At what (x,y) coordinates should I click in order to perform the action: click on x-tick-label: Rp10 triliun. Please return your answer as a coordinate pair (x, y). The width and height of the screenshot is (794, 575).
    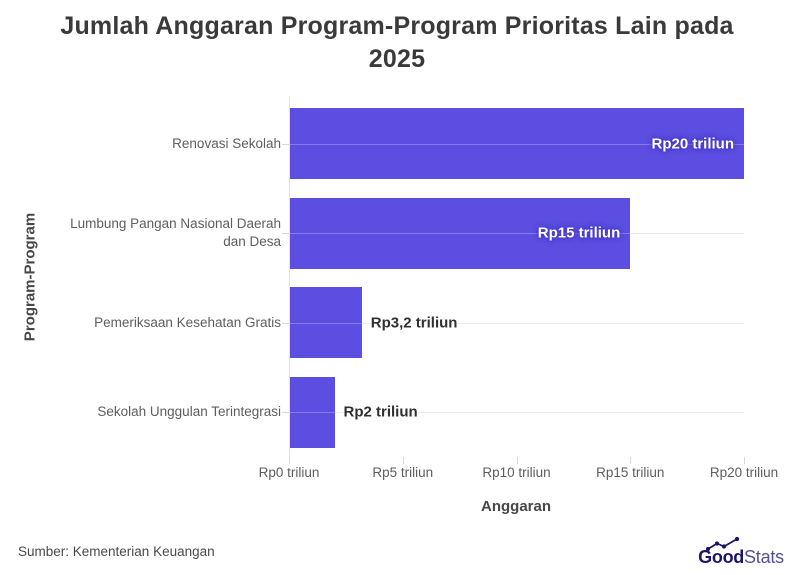
    Looking at the image, I should click on (516, 472).